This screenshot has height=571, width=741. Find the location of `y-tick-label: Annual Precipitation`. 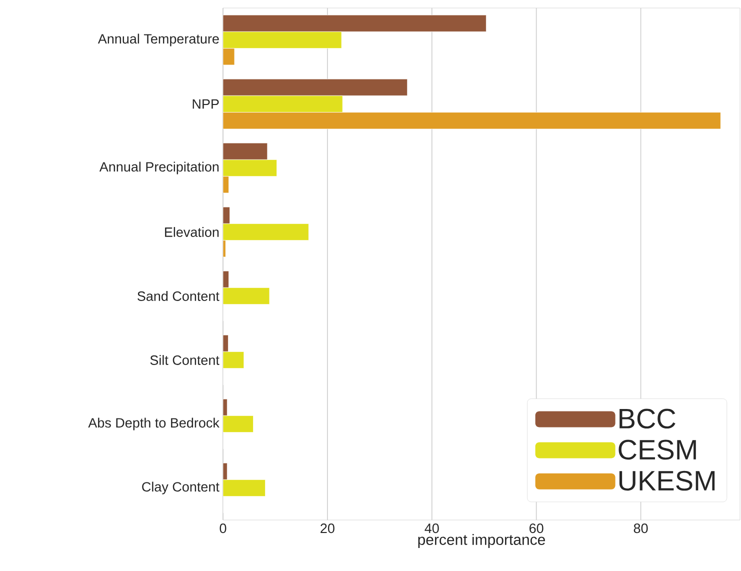

y-tick-label: Annual Precipitation is located at coordinates (159, 168).